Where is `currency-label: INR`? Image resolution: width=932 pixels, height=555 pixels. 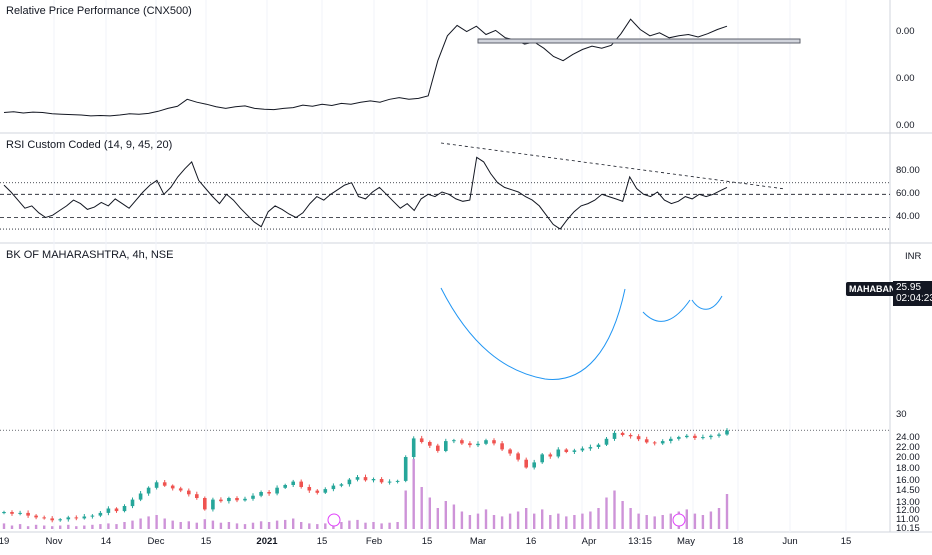
currency-label: INR is located at coordinates (913, 256).